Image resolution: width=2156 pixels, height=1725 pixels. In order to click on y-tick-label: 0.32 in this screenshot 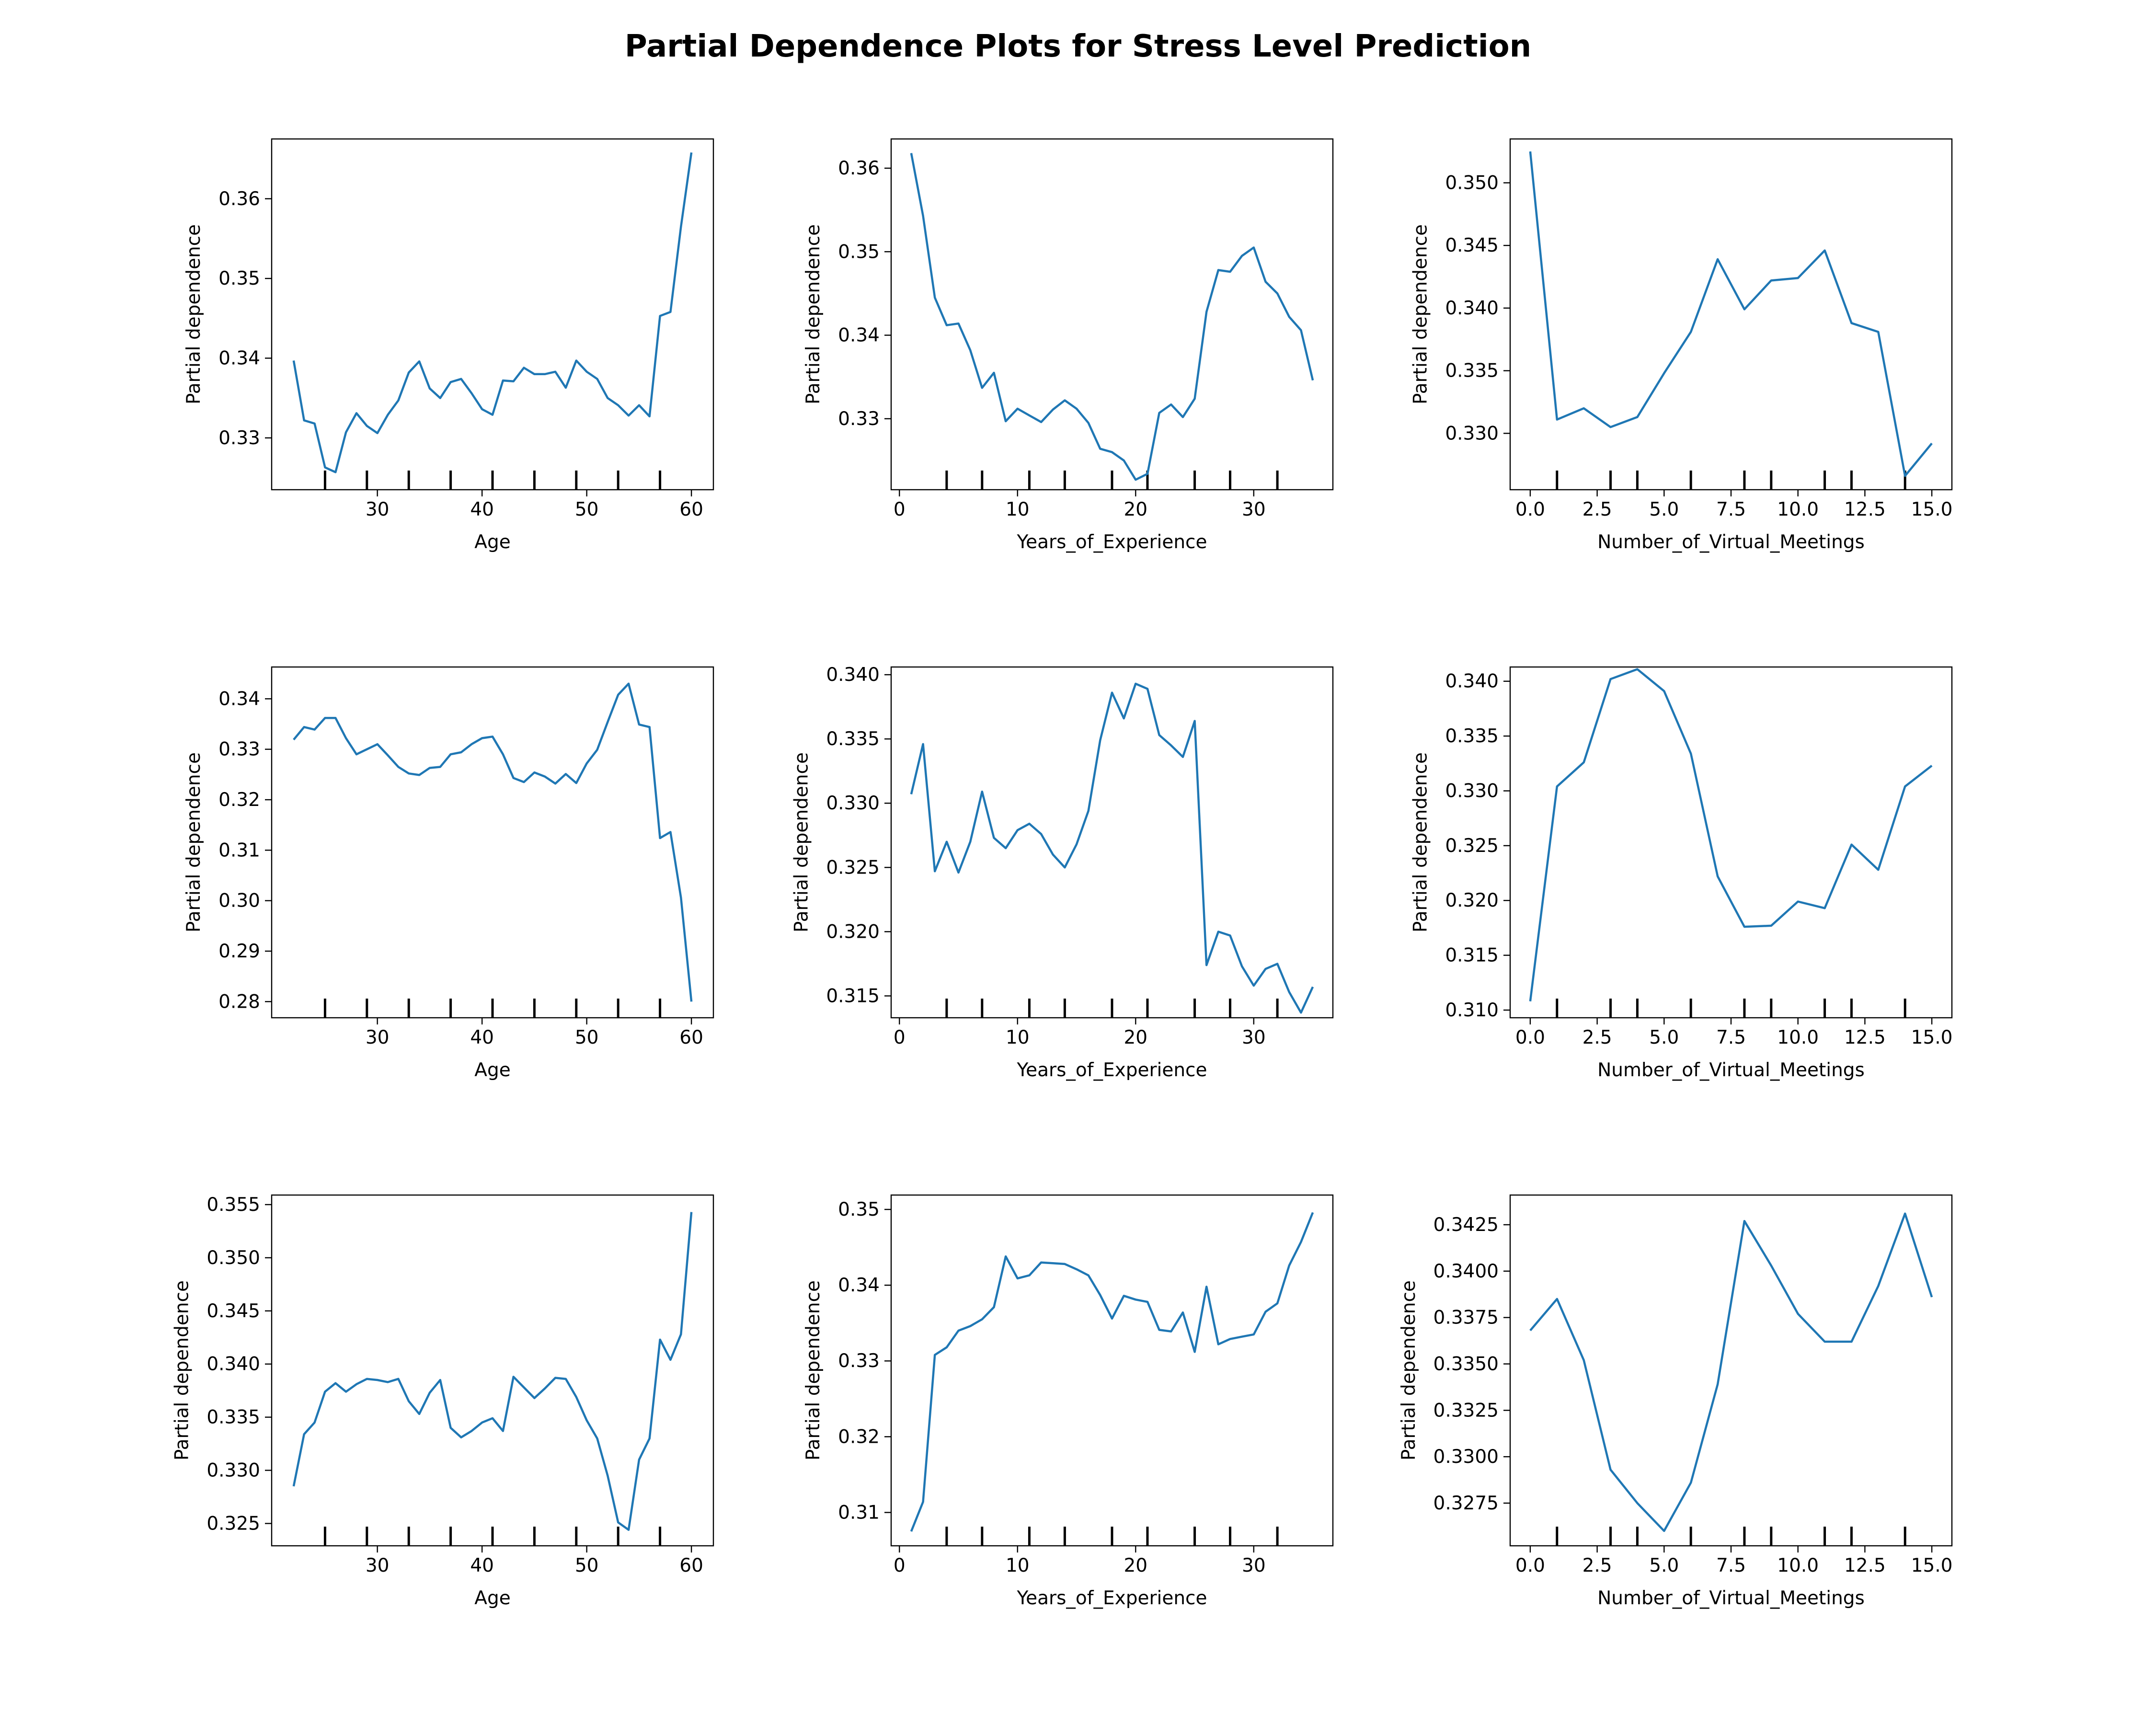, I will do `click(239, 800)`.